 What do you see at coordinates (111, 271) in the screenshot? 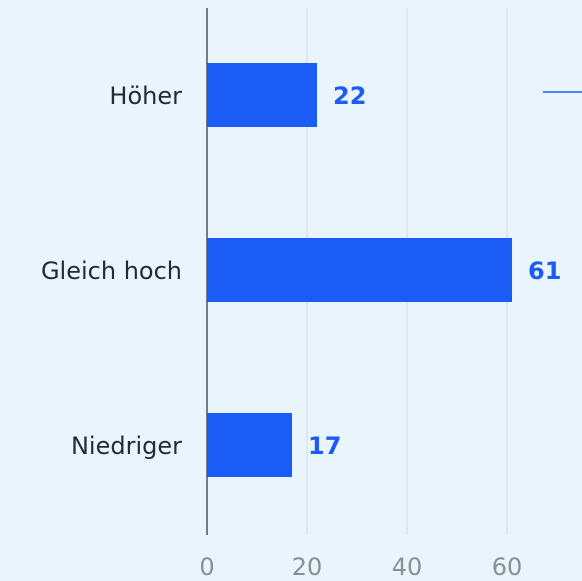
I see `y-tick-label: Gleich hoch` at bounding box center [111, 271].